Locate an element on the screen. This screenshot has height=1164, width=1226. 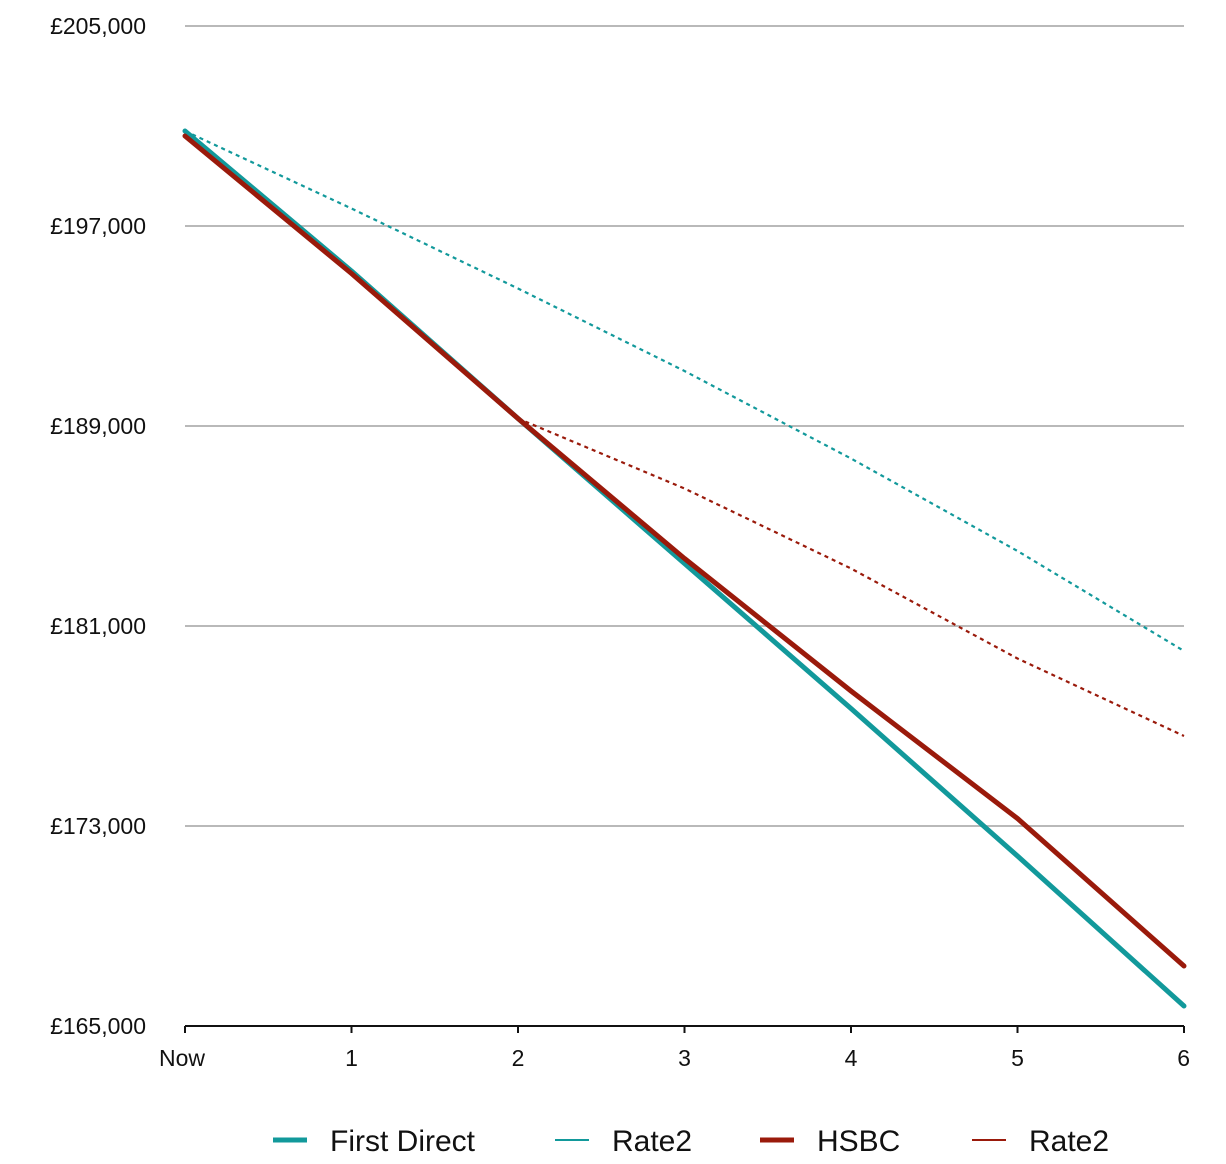
y-tick-label: £173,000 is located at coordinates (98, 826).